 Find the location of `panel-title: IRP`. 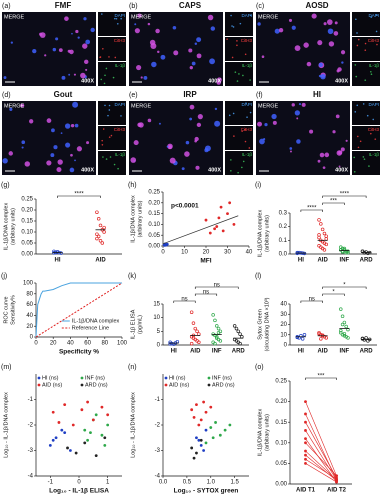

panel-title: IRP is located at coordinates (190, 94).